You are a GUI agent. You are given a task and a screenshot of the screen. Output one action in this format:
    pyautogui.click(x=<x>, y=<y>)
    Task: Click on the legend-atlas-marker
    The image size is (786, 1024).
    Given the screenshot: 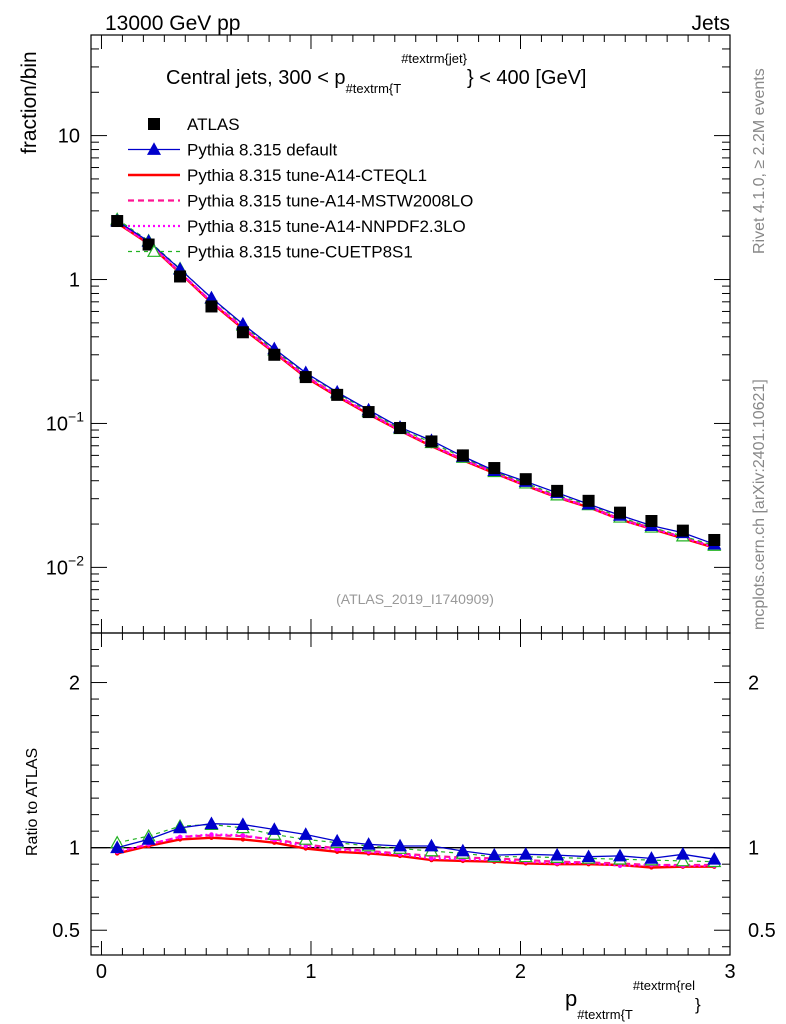 What is the action you would take?
    pyautogui.click(x=154, y=124)
    